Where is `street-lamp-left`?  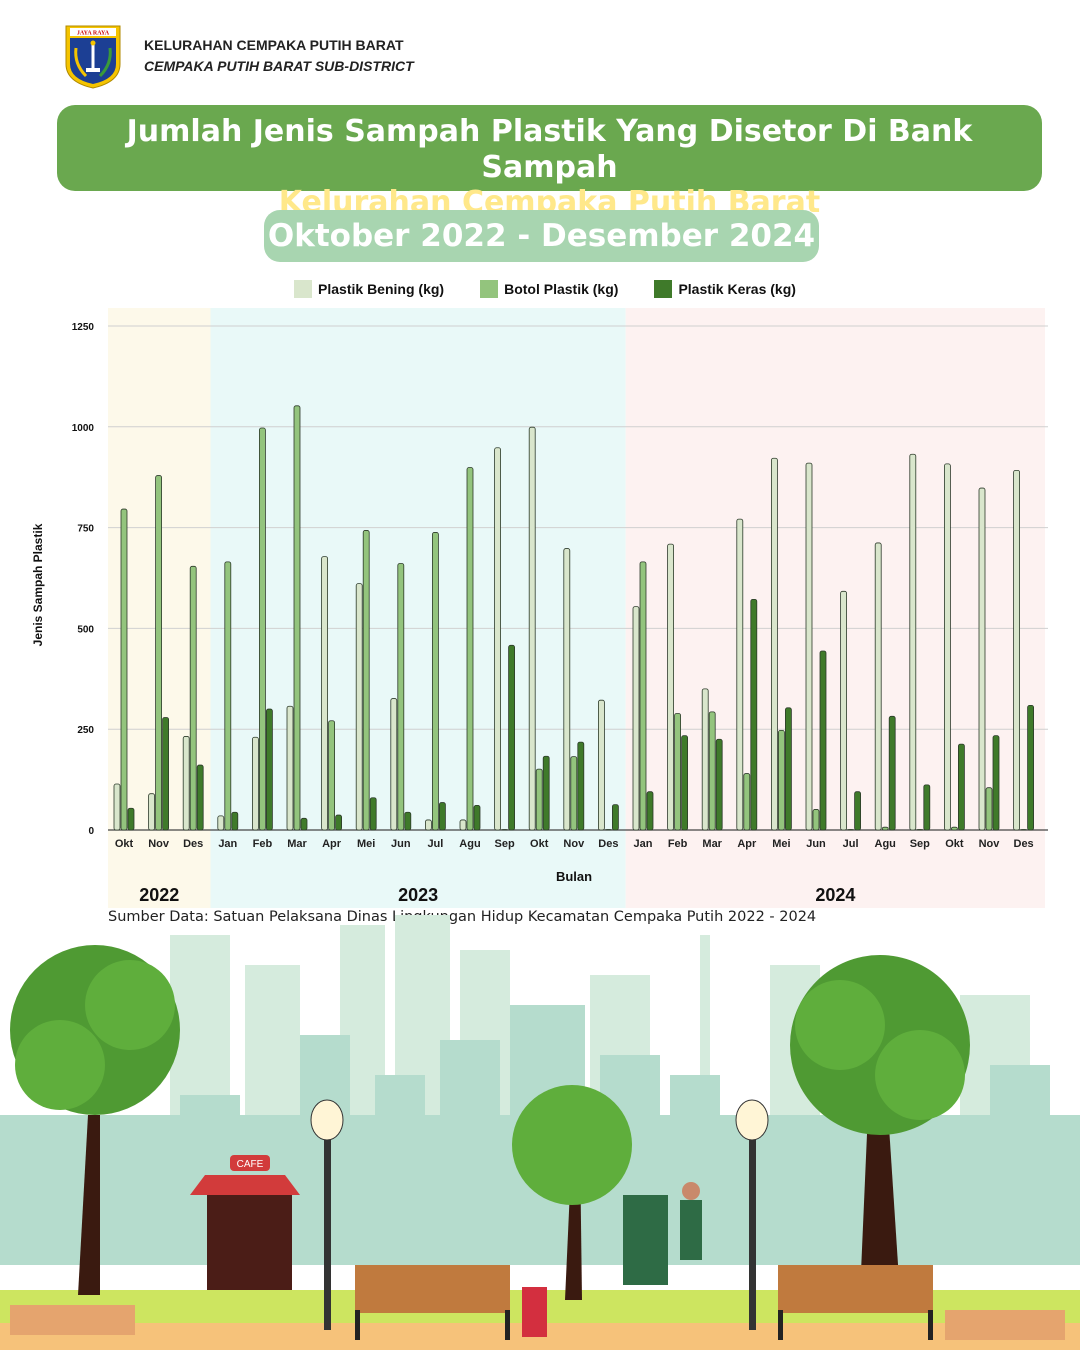
street-lamp-left is located at coordinates (327, 1214).